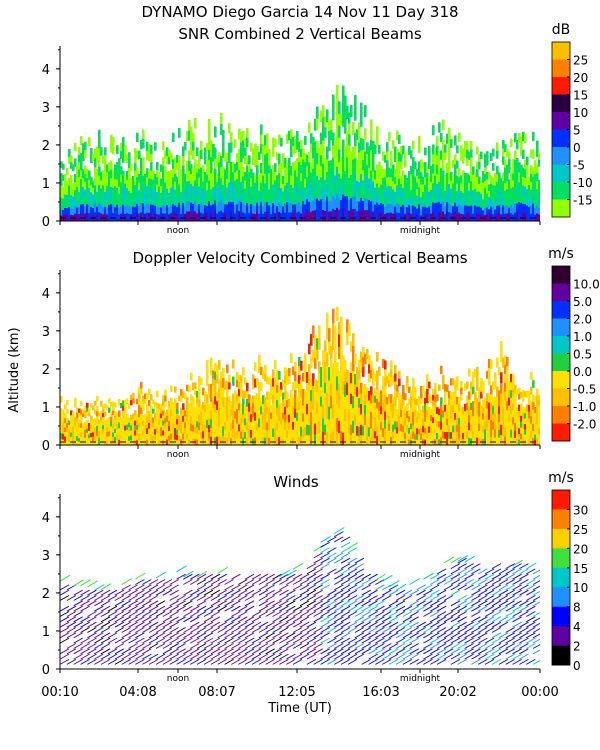  Describe the element at coordinates (582, 337) in the screenshot. I see `colorbar-tick-label: 1.0` at that location.